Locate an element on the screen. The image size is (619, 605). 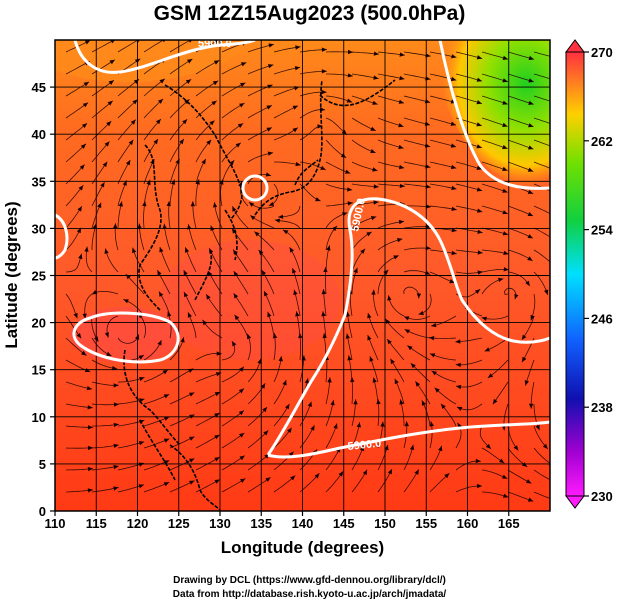
colorbar-tick-label: 254 is located at coordinates (602, 230).